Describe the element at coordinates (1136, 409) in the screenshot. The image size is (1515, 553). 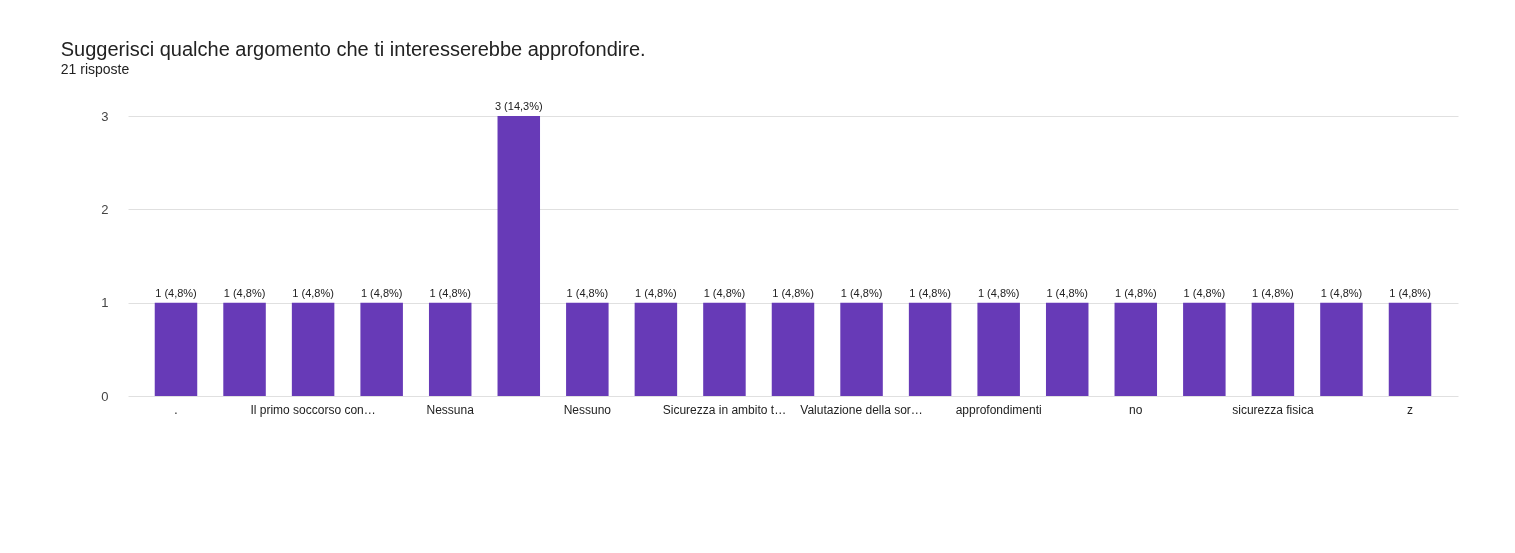
I see `x-tick-label: no` at that location.